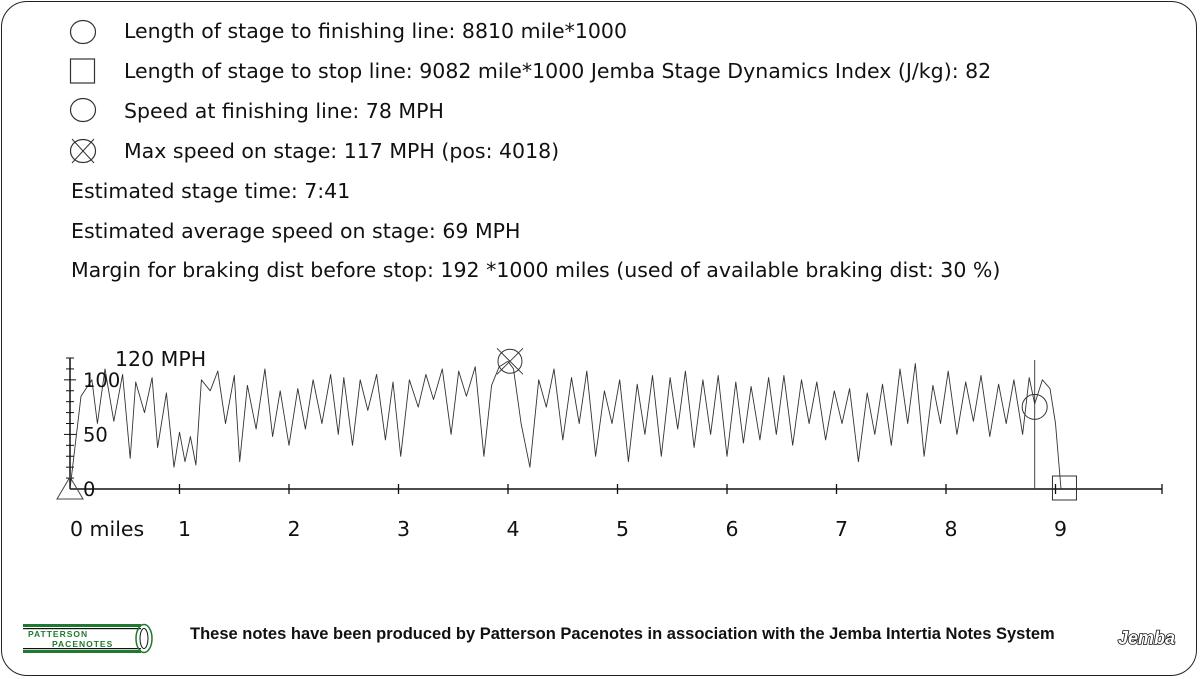  Describe the element at coordinates (1034, 406) in the screenshot. I see `finish-speed-marker` at that location.